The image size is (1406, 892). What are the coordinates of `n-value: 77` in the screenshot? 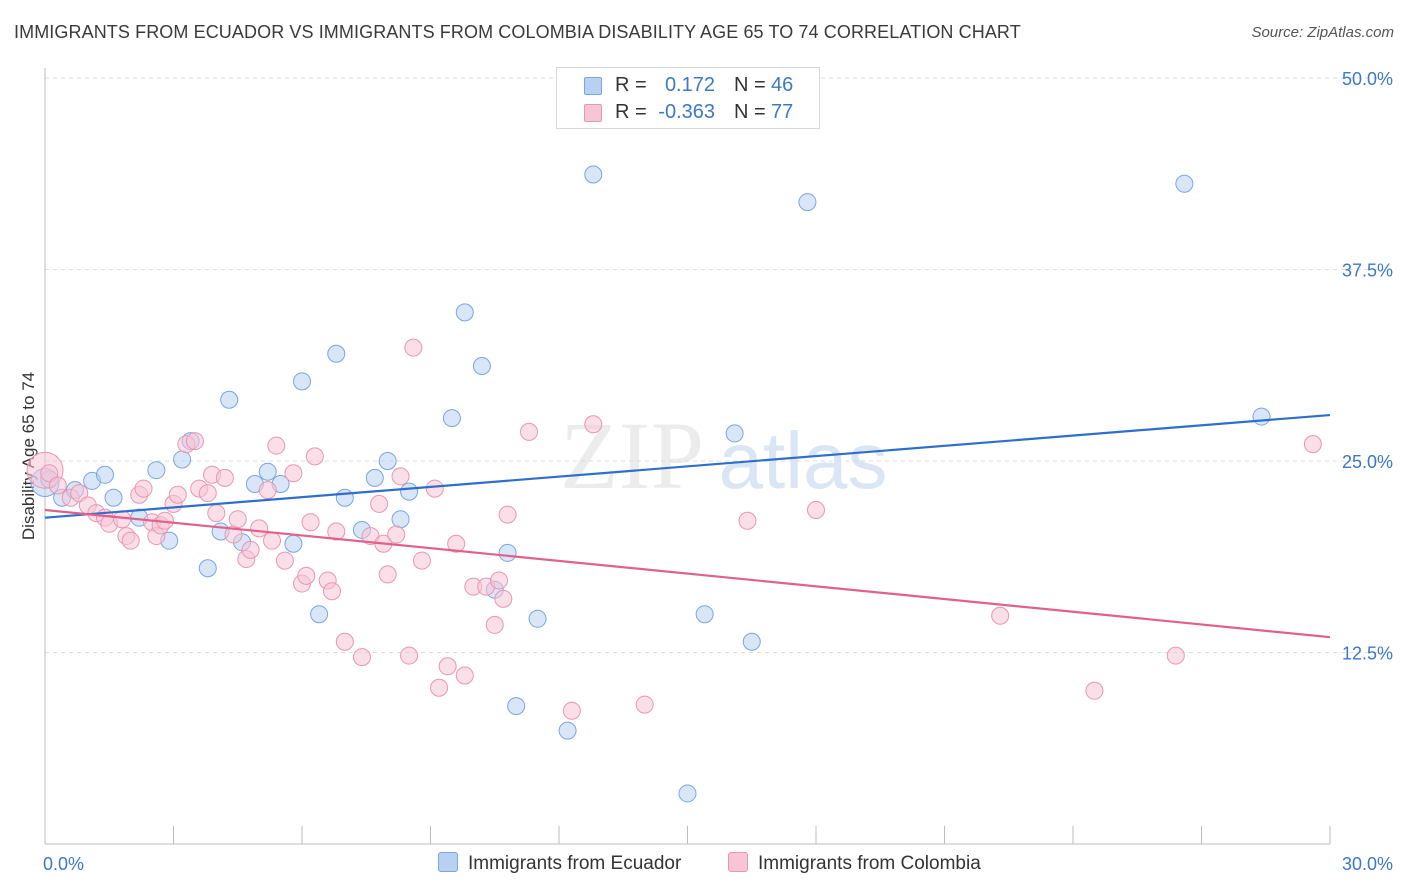 It's located at (782, 112).